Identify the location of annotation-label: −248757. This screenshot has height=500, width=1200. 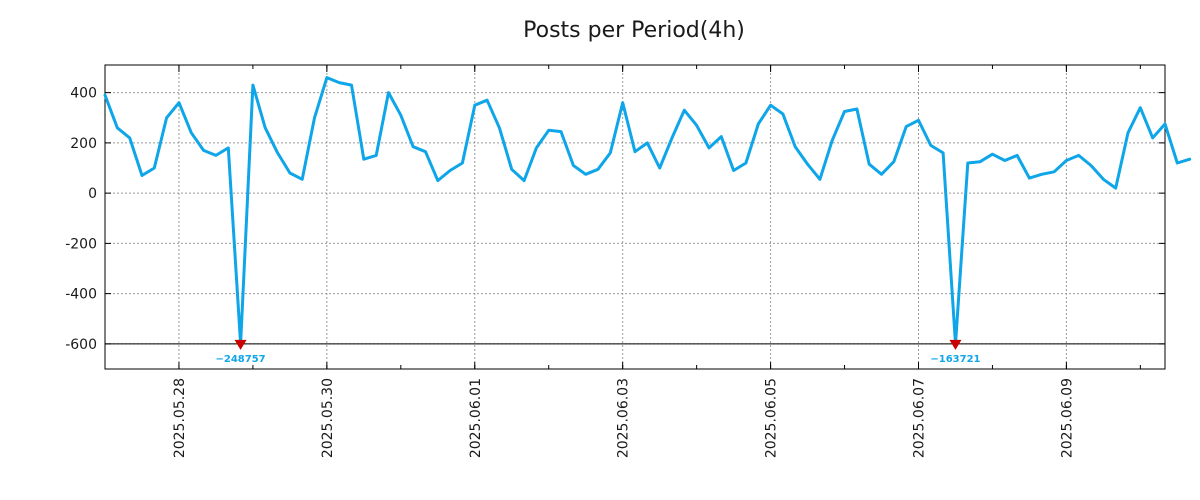
(241, 359).